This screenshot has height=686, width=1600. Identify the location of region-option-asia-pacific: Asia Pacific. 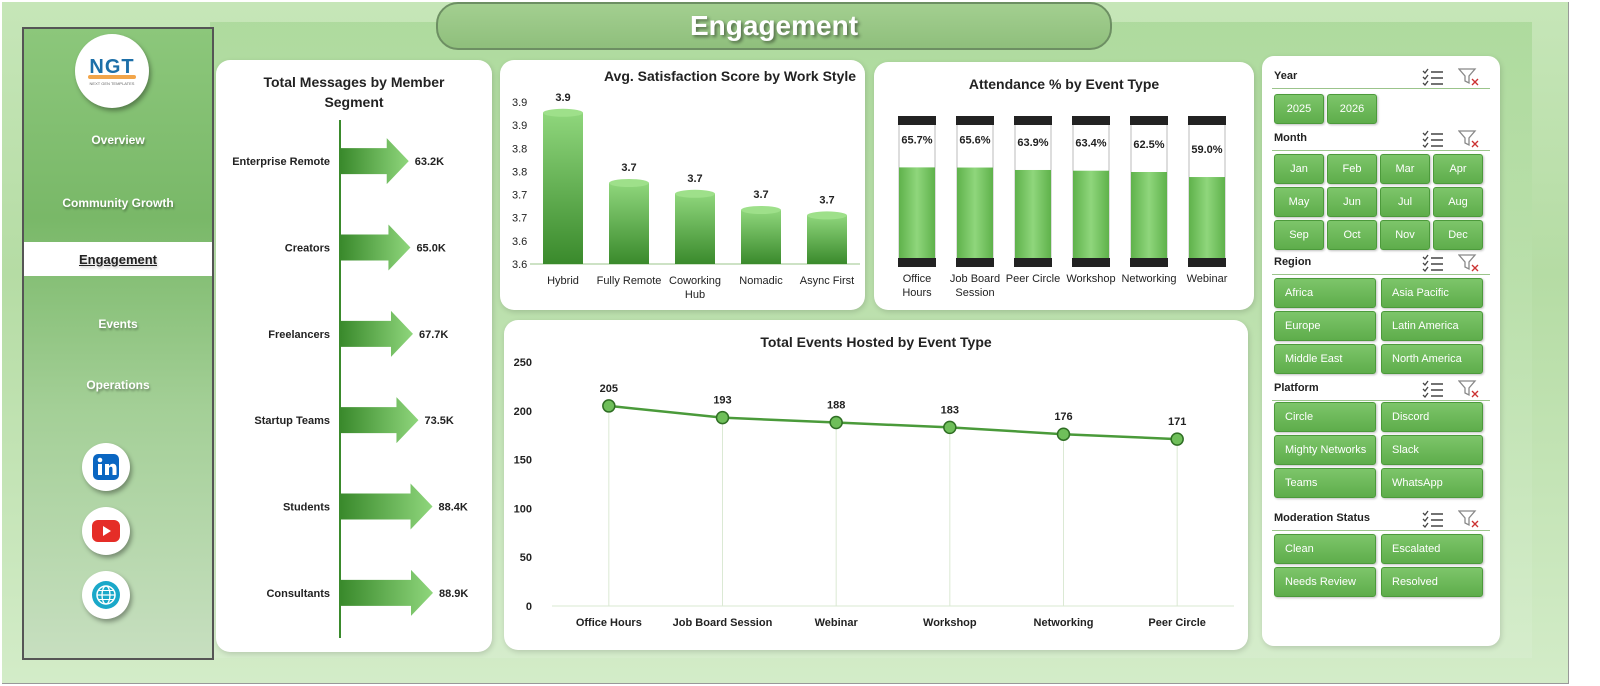
(1432, 293).